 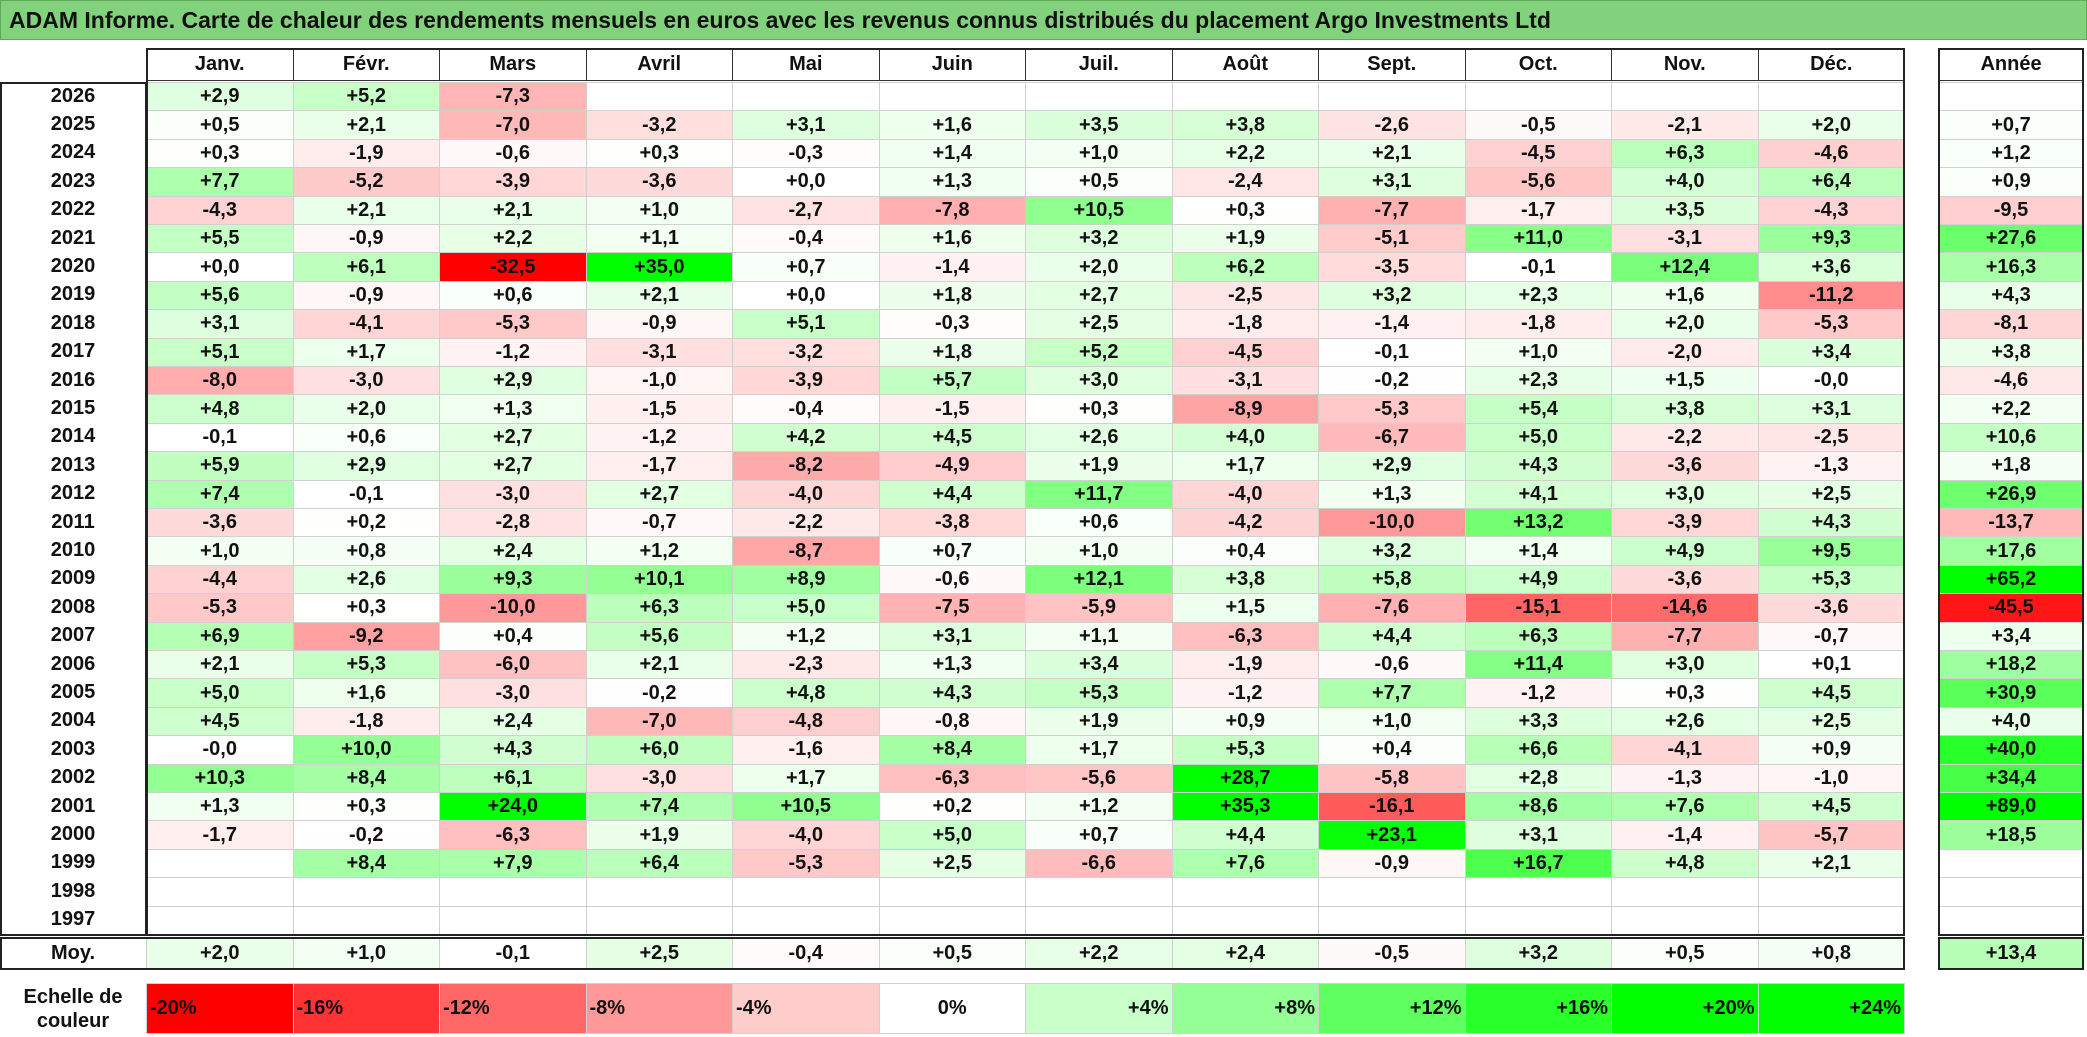 I want to click on year-label: 2017, so click(x=73, y=351).